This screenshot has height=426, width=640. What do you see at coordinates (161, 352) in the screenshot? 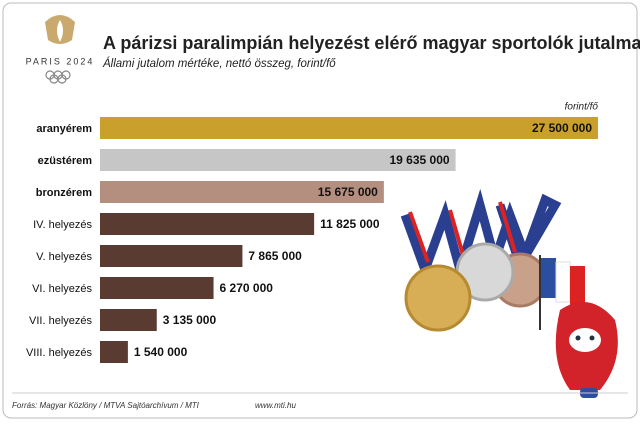
I see `value-label: 1 540 000` at bounding box center [161, 352].